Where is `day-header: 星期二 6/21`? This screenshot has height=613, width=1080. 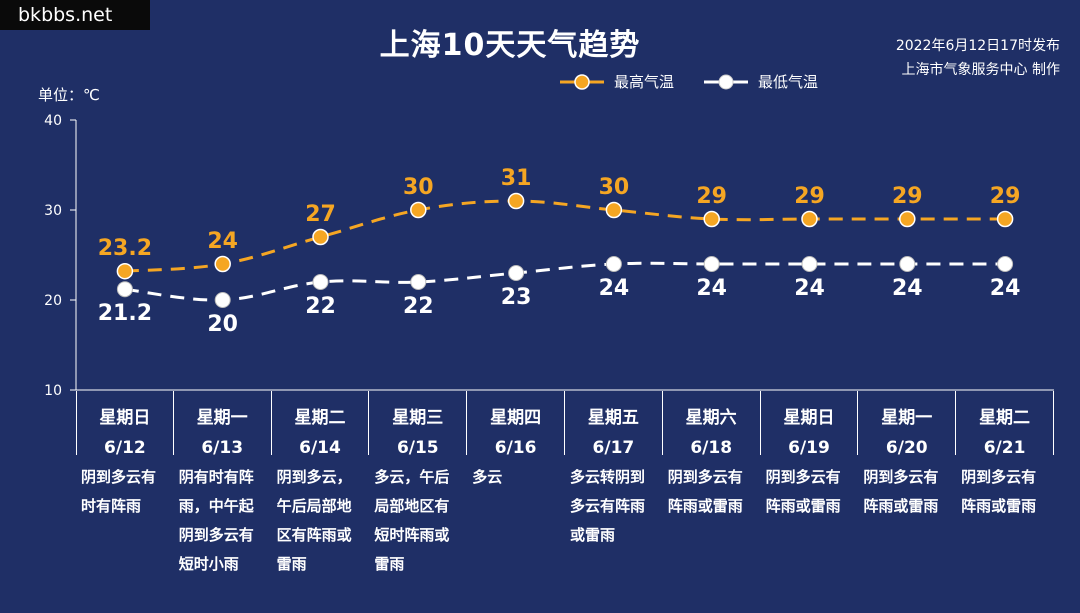
day-header: 星期二 6/21 is located at coordinates (1005, 424).